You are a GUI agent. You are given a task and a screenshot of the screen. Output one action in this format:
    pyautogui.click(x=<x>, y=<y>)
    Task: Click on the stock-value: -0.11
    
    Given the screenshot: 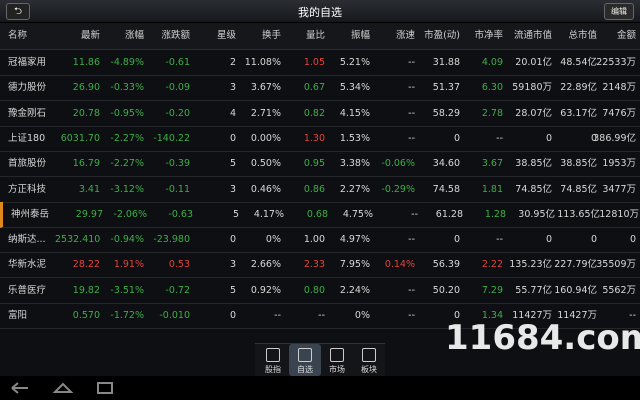 What is the action you would take?
    pyautogui.click(x=177, y=189)
    